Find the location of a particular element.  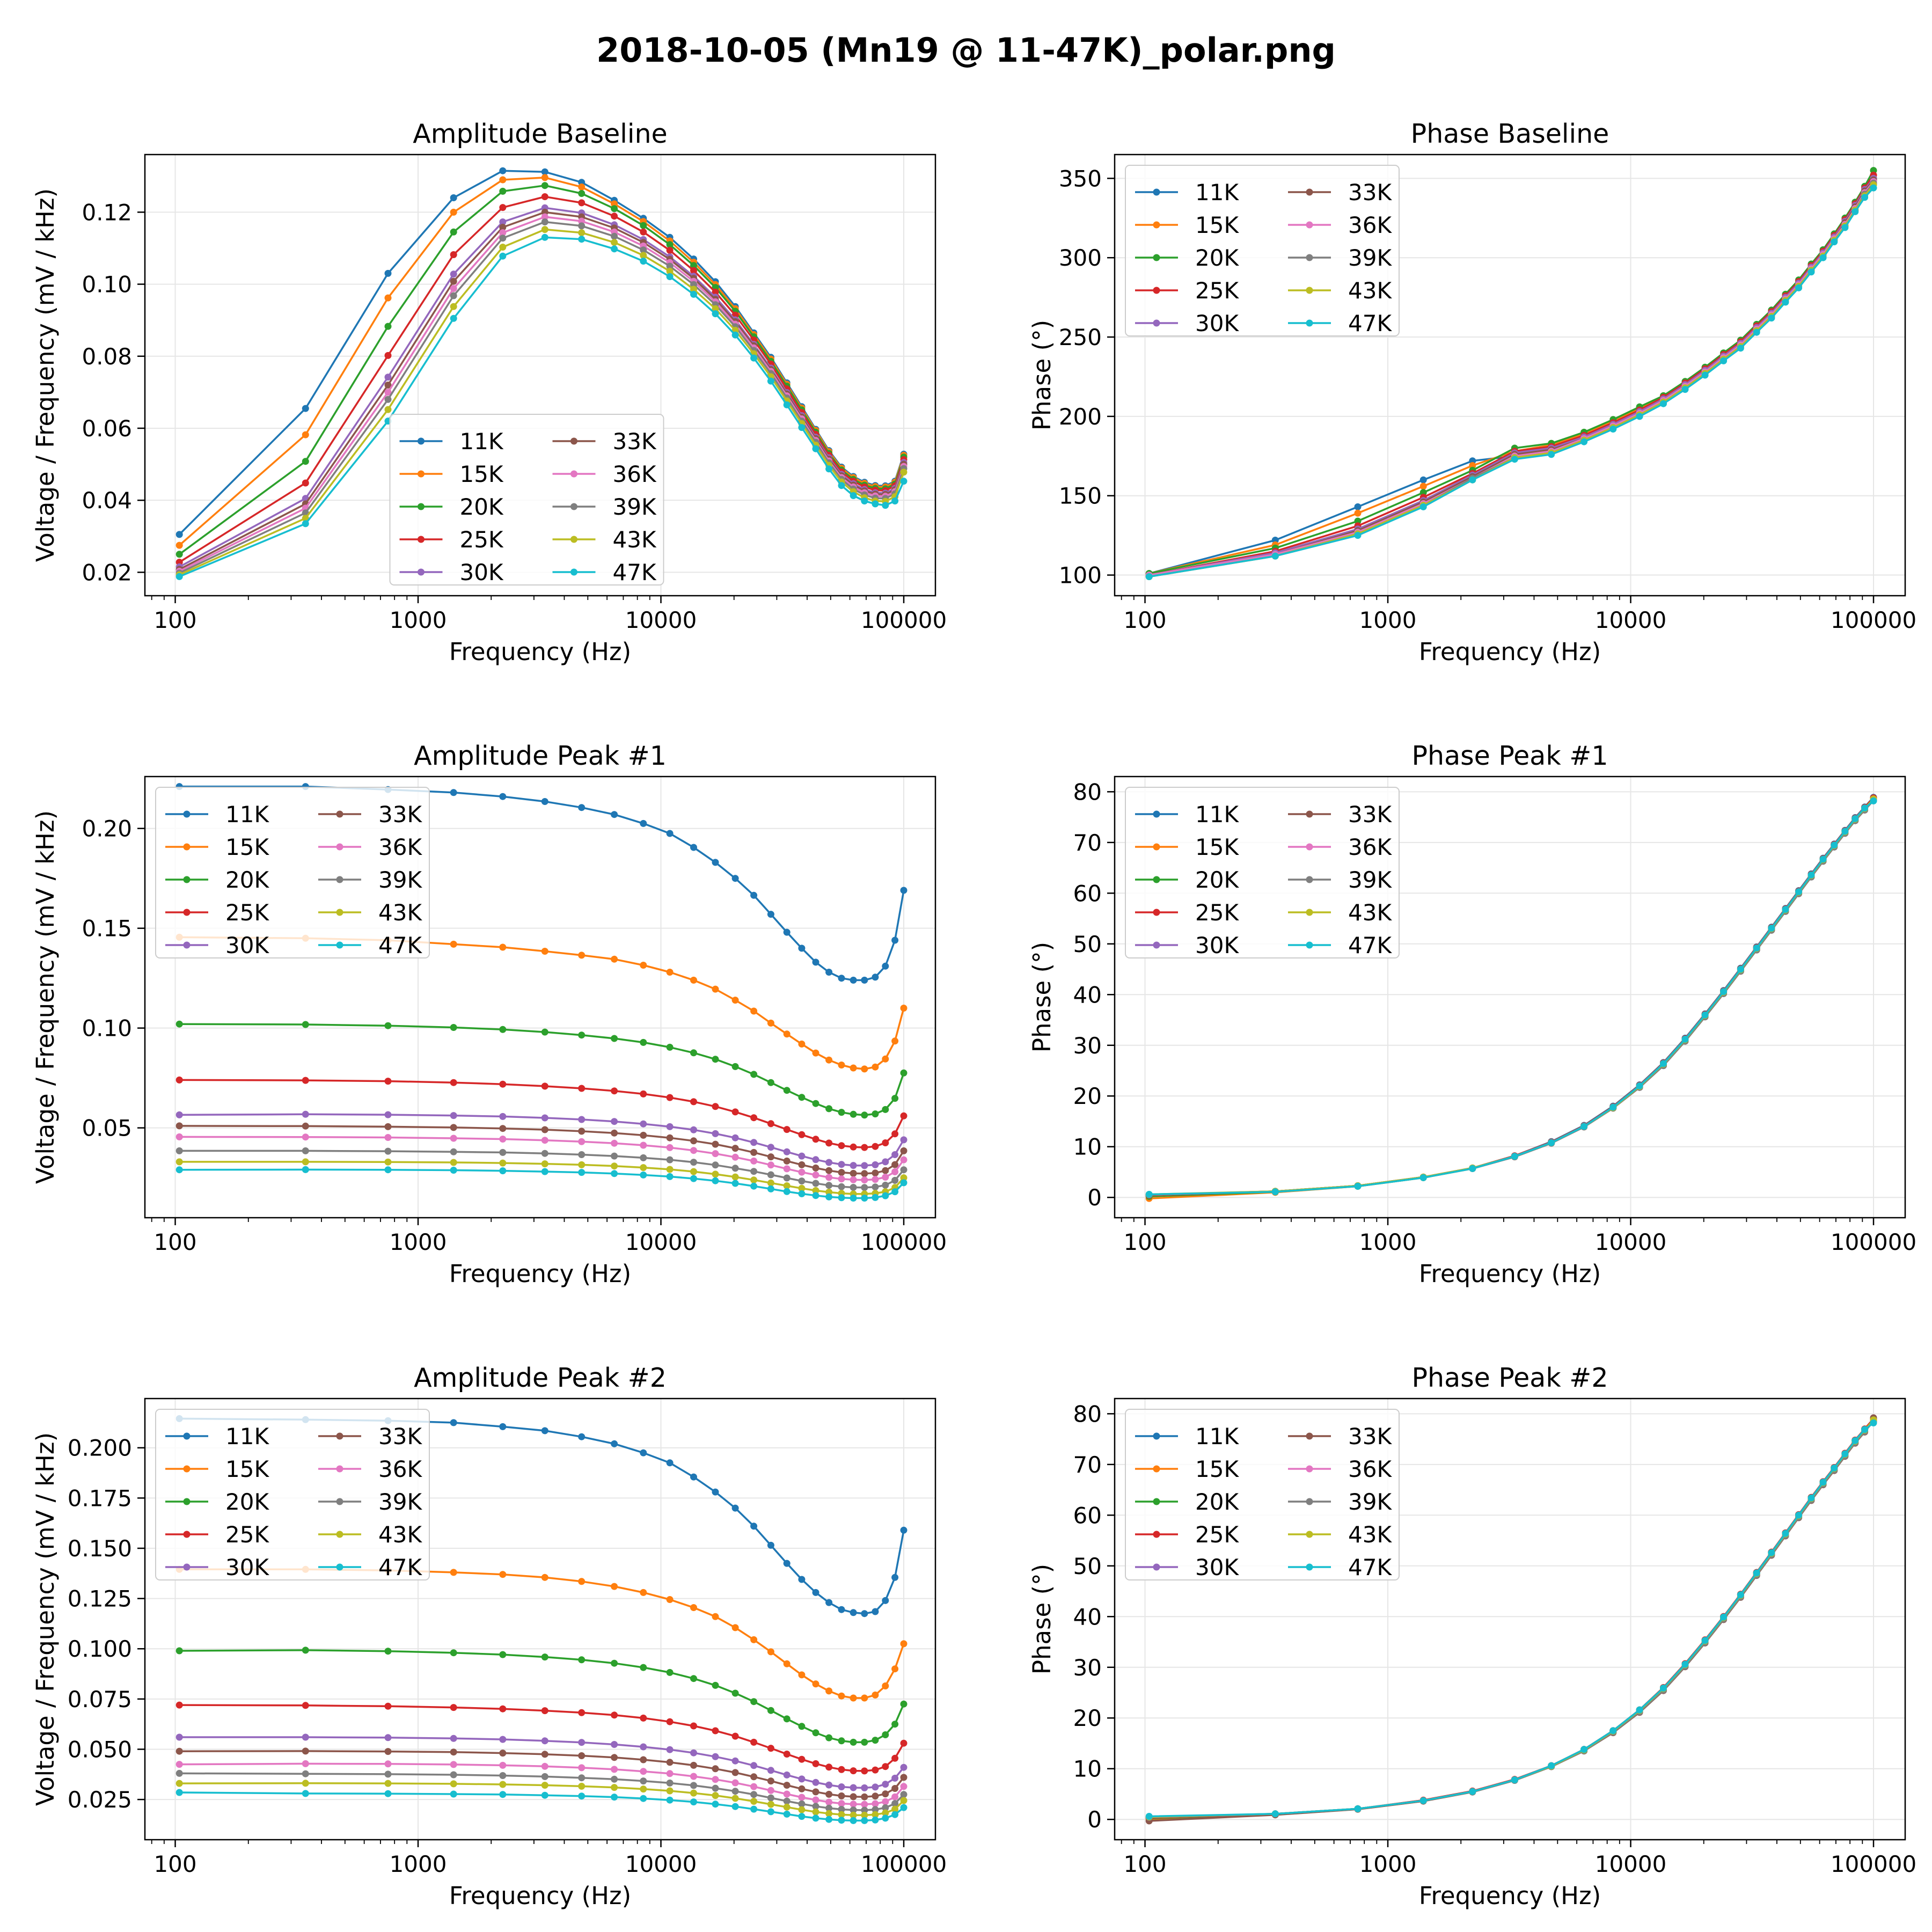

legend: 11K 15K 20K 25K 30K 33K 36K 39K 43K 47K is located at coordinates (526, 500).